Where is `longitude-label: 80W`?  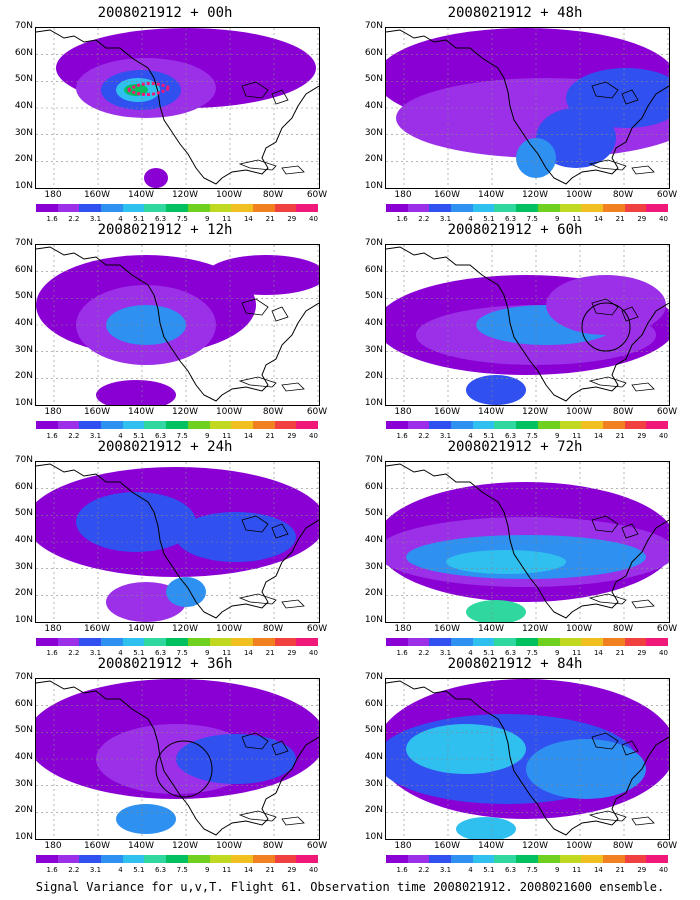 longitude-label: 80W is located at coordinates (273, 629).